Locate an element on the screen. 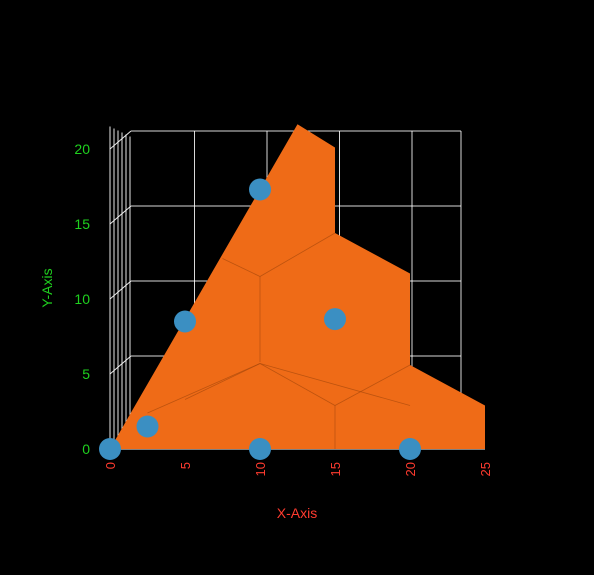 The height and width of the screenshot is (575, 594). y-tick-labels: 0 5 10 15 20 is located at coordinates (82, 299).